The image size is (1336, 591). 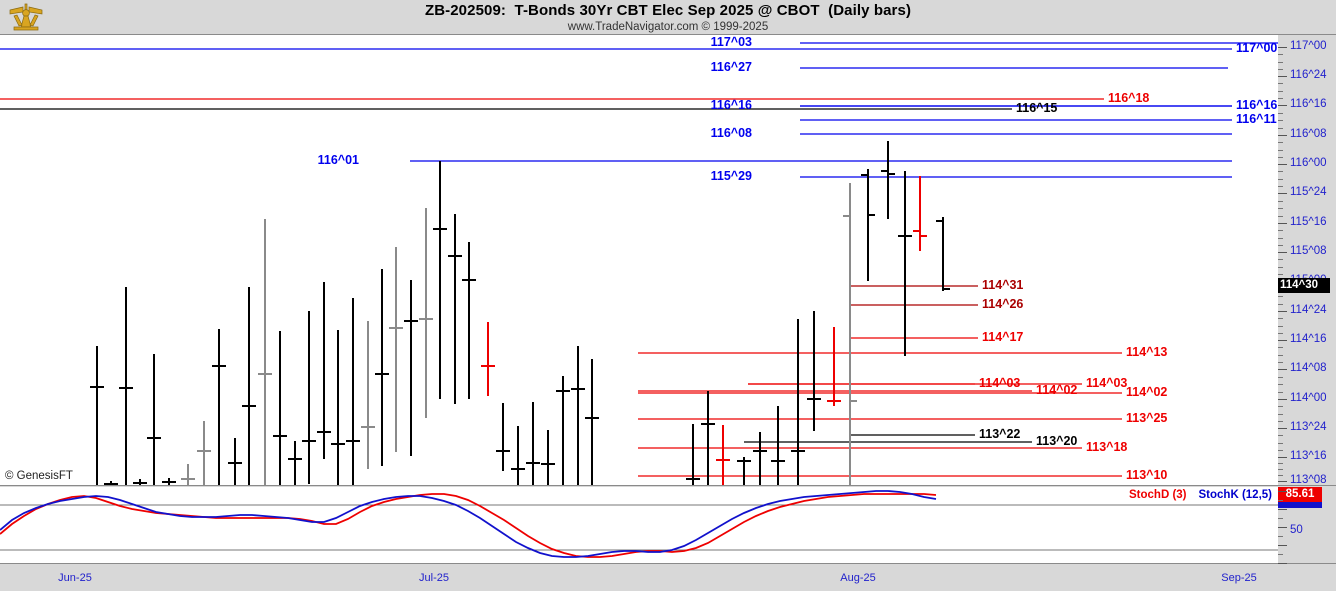 What do you see at coordinates (1147, 392) in the screenshot?
I see `price-level-label: 114^02` at bounding box center [1147, 392].